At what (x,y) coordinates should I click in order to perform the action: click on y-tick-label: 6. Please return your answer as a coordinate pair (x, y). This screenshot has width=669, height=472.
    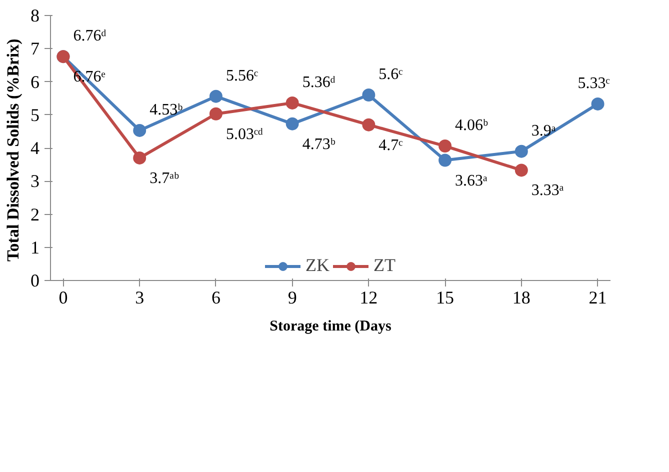
    Looking at the image, I should click on (35, 82).